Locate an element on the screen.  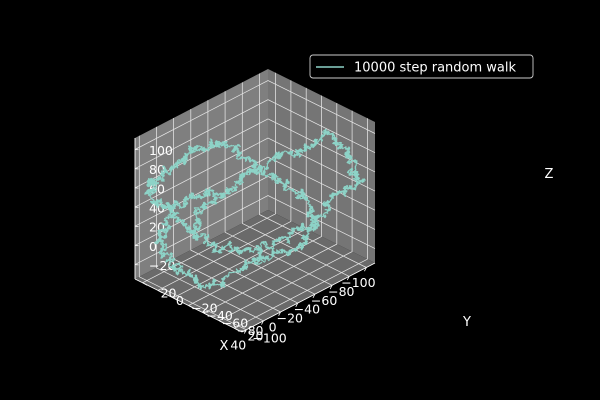
y-tick-label: −20 is located at coordinates (204, 307).